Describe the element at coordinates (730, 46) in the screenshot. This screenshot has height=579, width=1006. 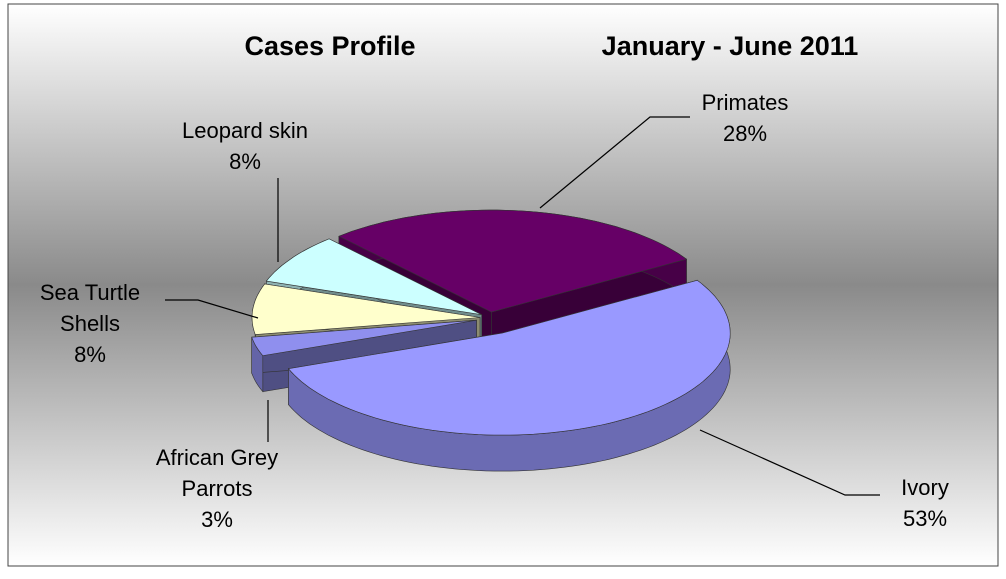
I see `chart-subtitle: January - June 2011` at that location.